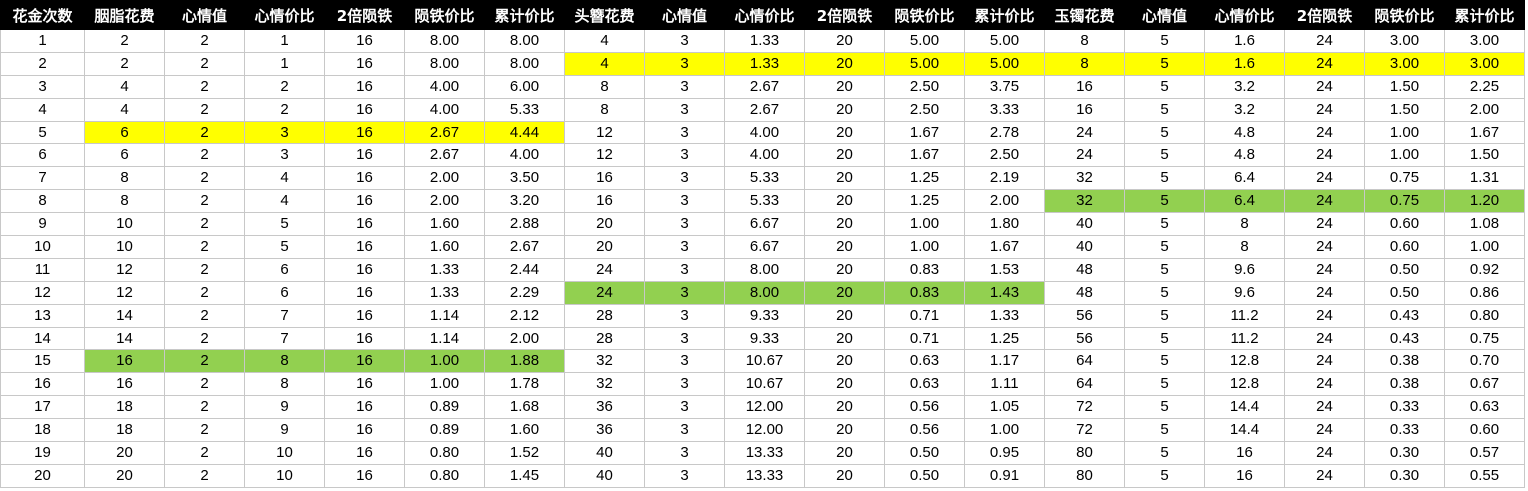  What do you see at coordinates (444, 315) in the screenshot?
I see `table-cell: 1.14` at bounding box center [444, 315].